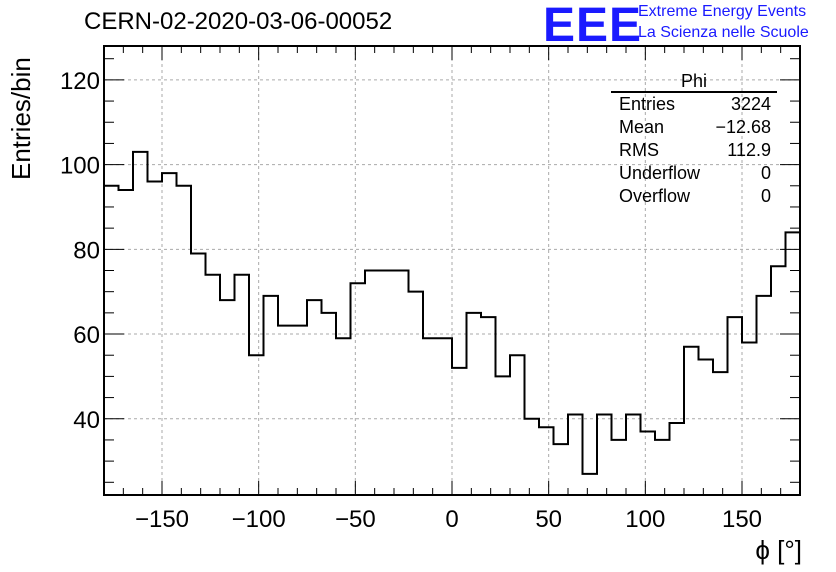  What do you see at coordinates (639, 150) in the screenshot?
I see `stats-label: RMS` at bounding box center [639, 150].